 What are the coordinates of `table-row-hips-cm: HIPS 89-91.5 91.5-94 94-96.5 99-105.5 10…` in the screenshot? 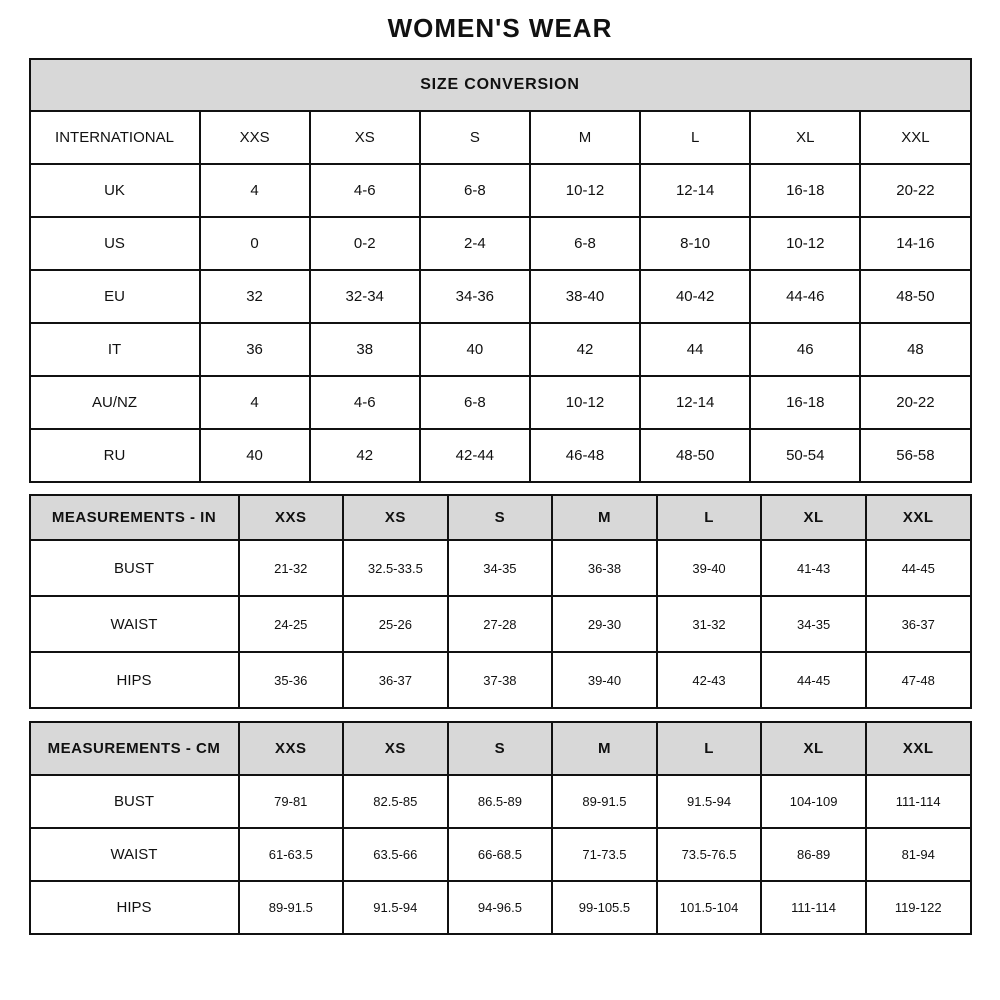 It's located at (500, 907).